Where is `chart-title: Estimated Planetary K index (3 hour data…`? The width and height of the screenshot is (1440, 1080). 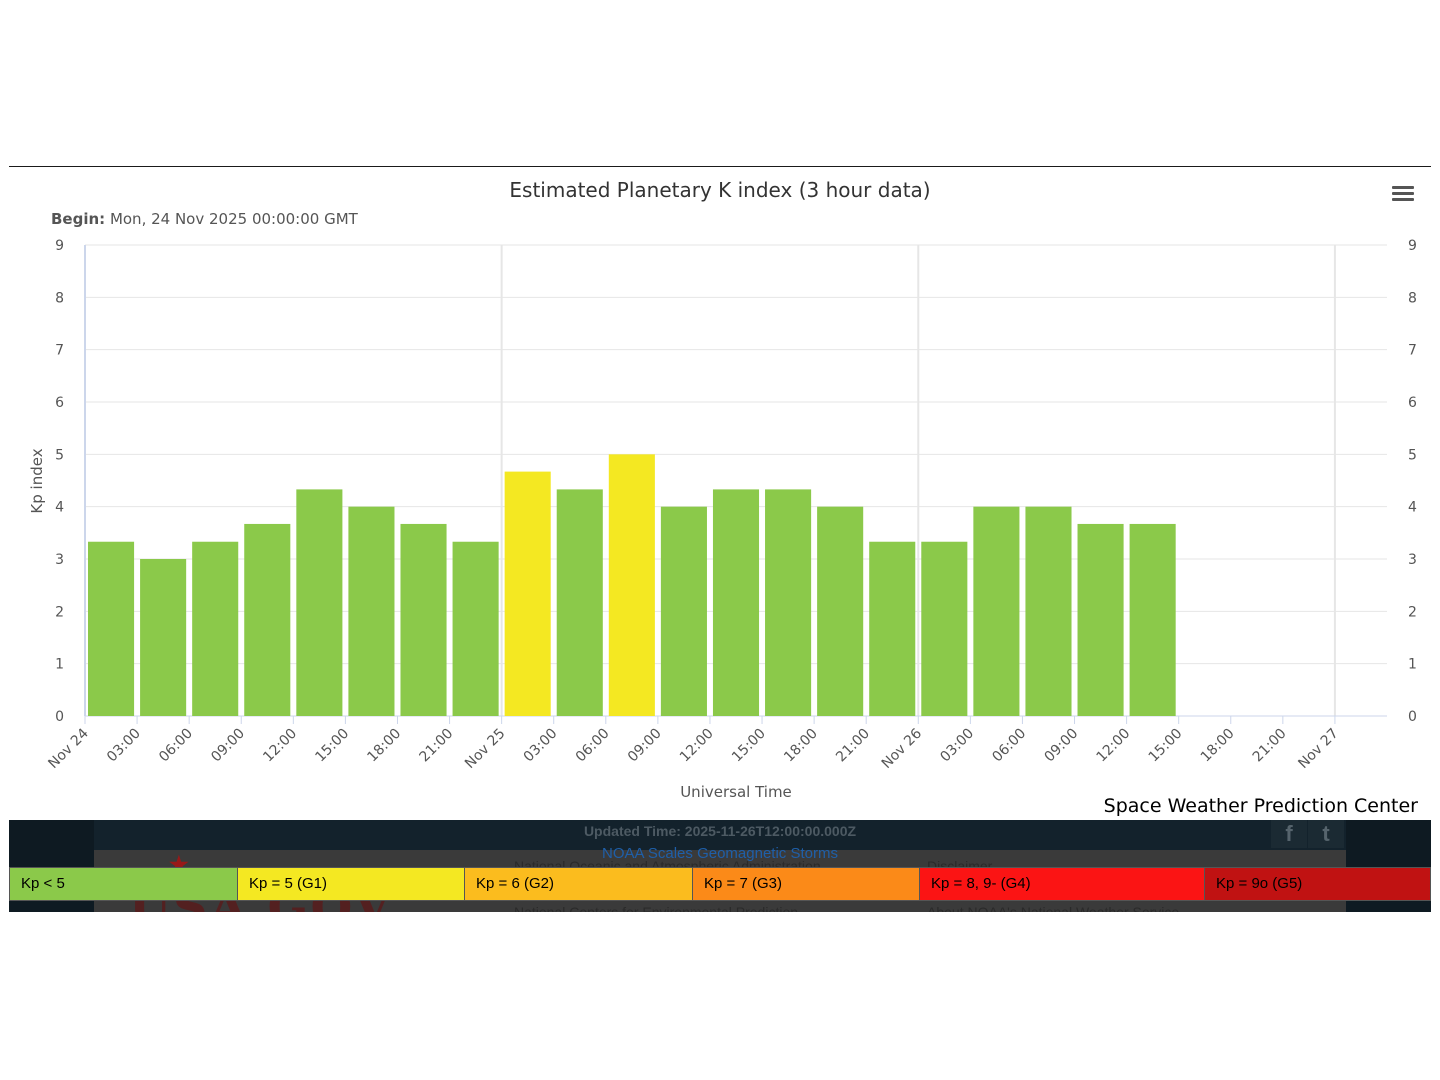
chart-title: Estimated Planetary K index (3 hour data… is located at coordinates (719, 190).